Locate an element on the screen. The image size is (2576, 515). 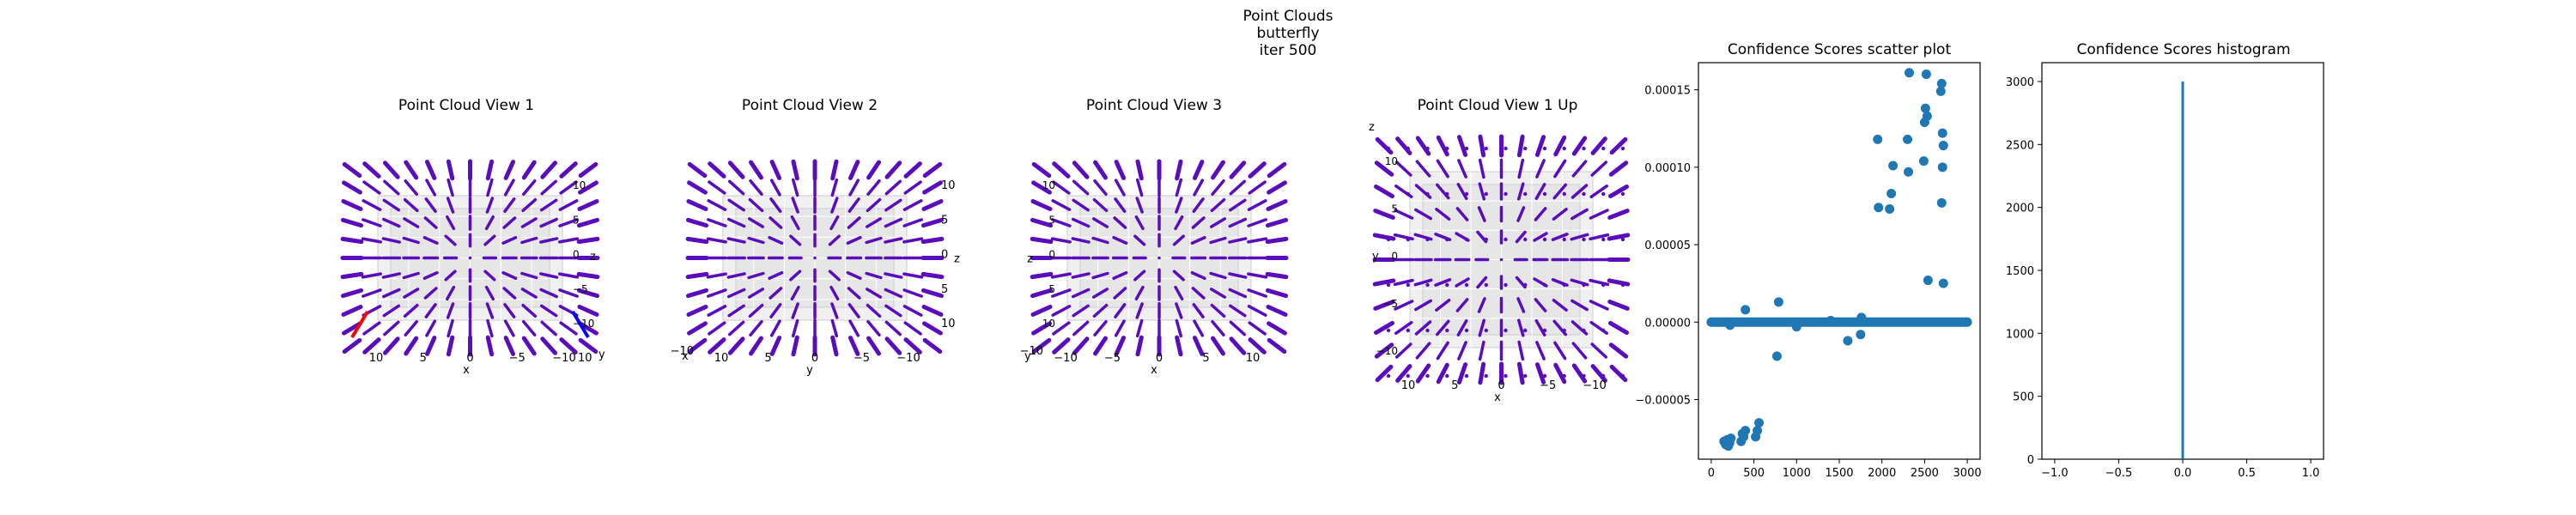
cloud-x-tick-label: 5 is located at coordinates (1455, 385).